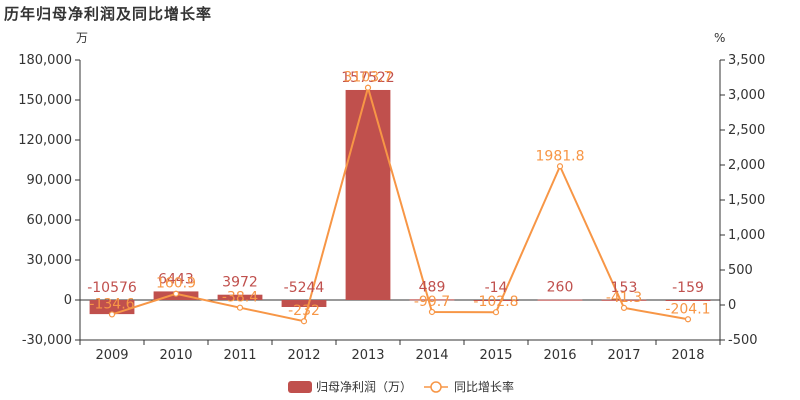  What do you see at coordinates (47, 340) in the screenshot?
I see `left-axis-tick-label: -30,000` at bounding box center [47, 340].